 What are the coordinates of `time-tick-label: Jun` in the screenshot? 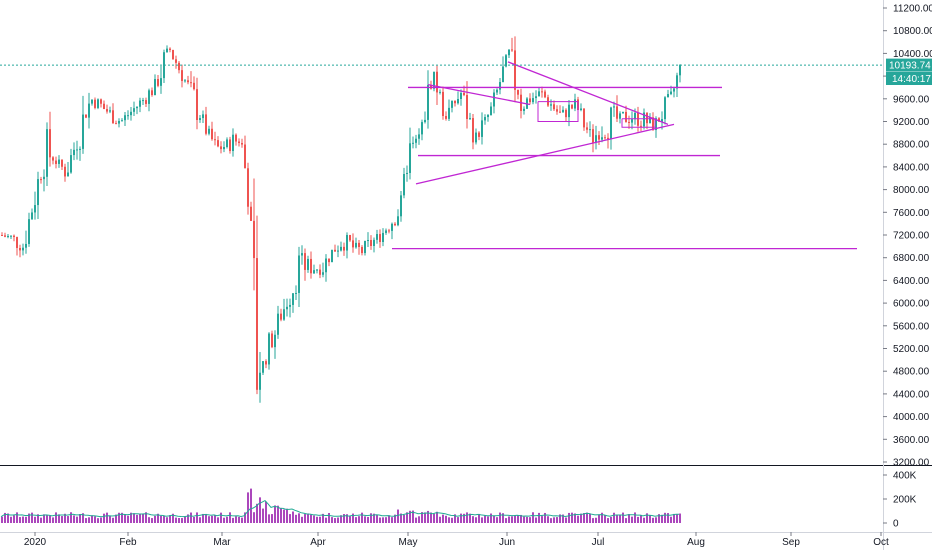 It's located at (507, 542).